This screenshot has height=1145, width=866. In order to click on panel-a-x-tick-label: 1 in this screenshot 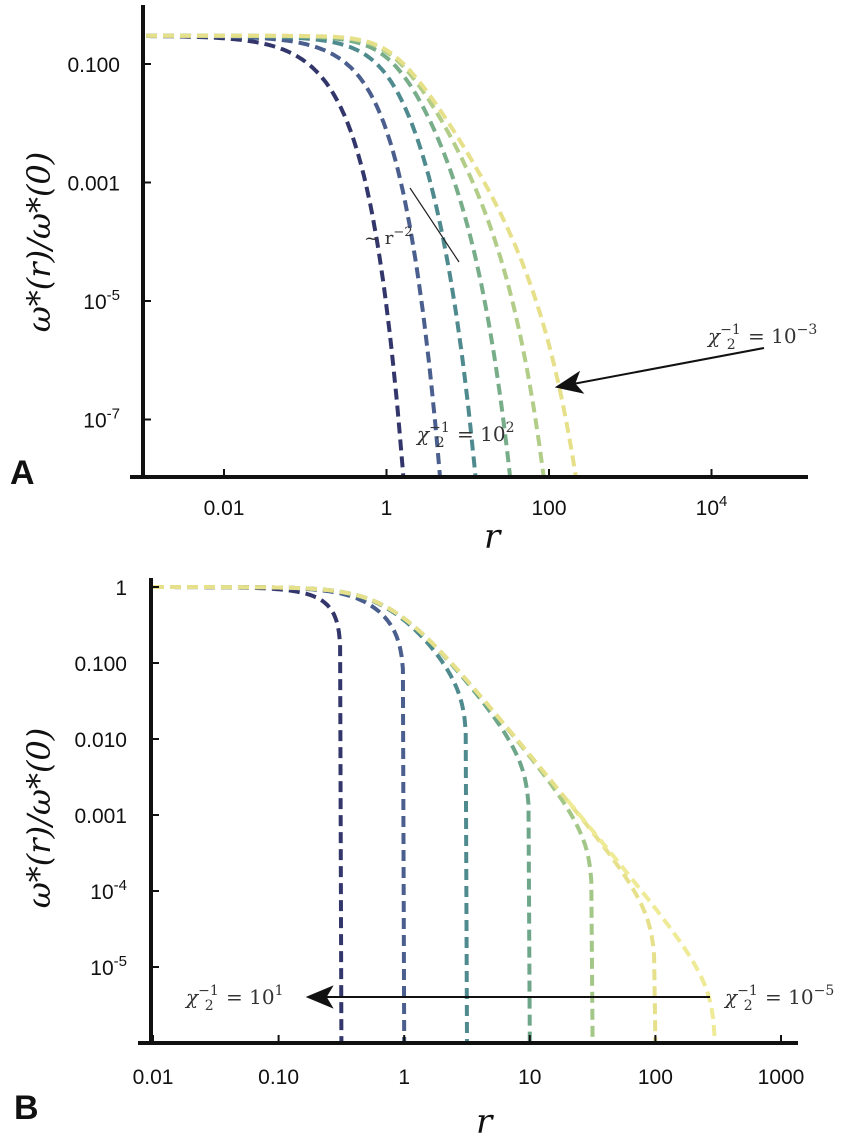, I will do `click(387, 508)`.